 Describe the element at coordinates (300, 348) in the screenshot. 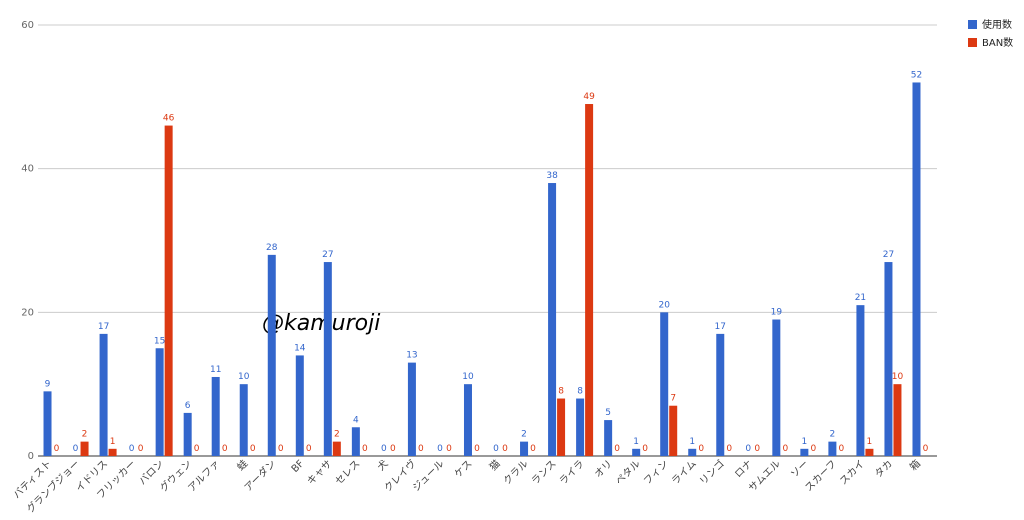

I see `data-label: 14` at that location.